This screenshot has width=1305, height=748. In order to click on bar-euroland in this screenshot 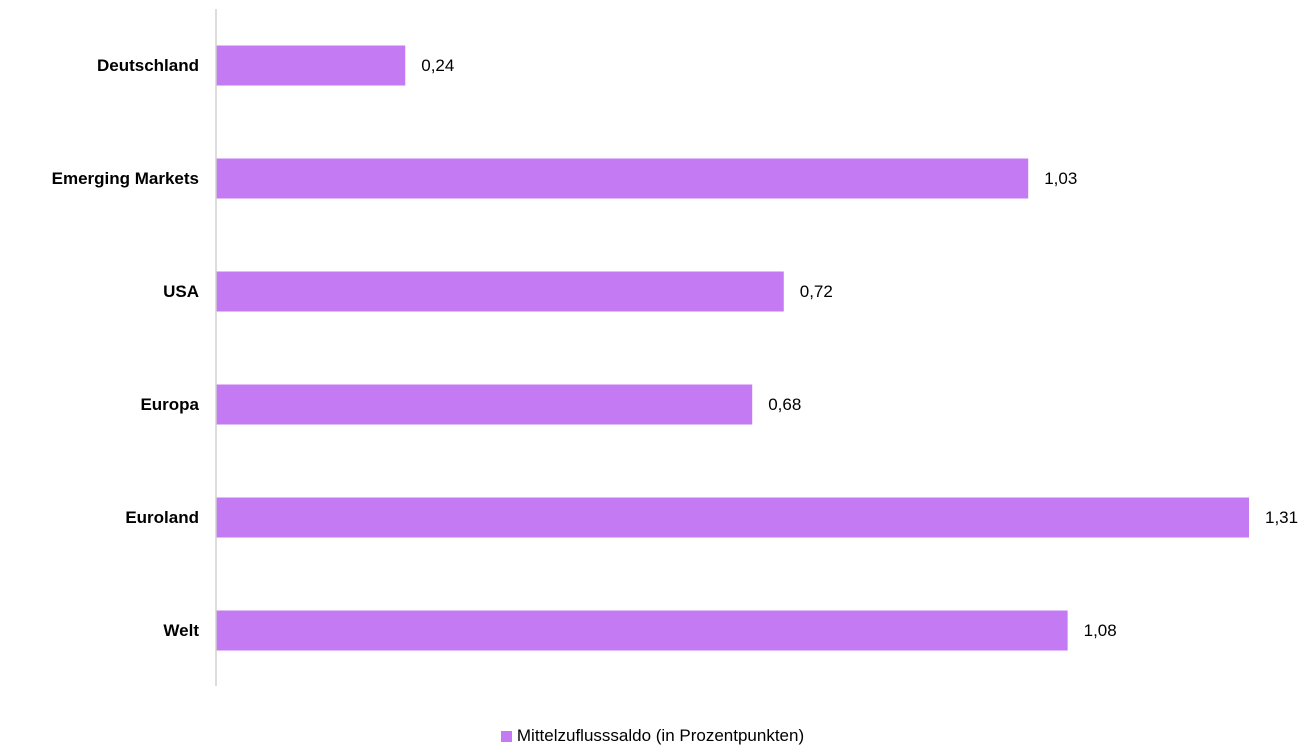, I will do `click(732, 517)`.